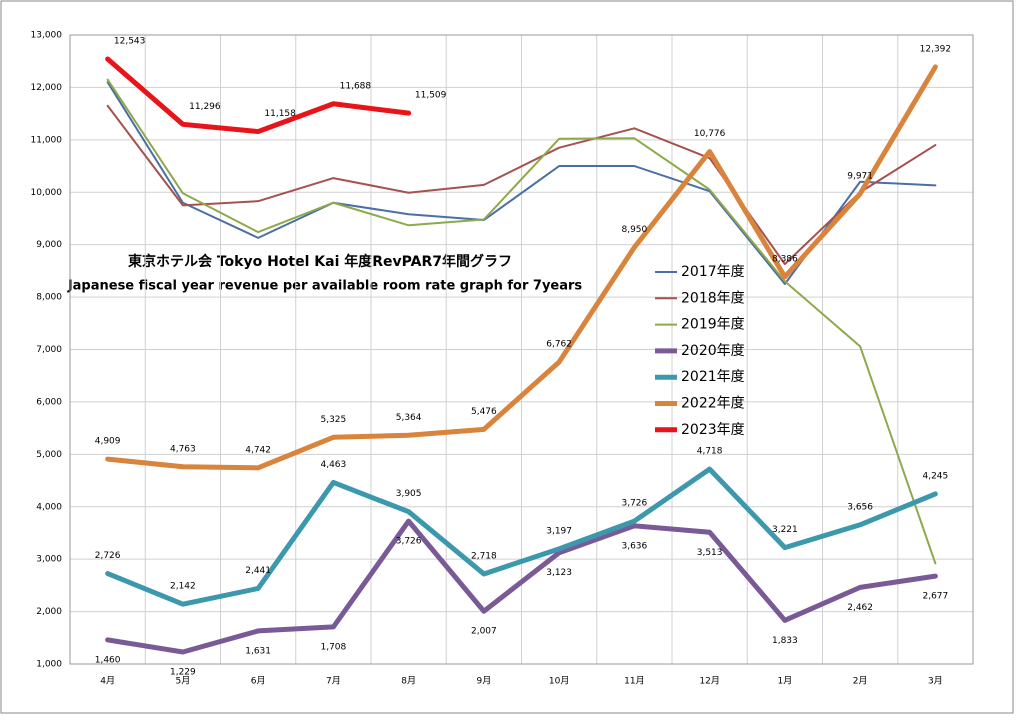 The height and width of the screenshot is (724, 1024). I want to click on data-label: 3,656, so click(860, 507).